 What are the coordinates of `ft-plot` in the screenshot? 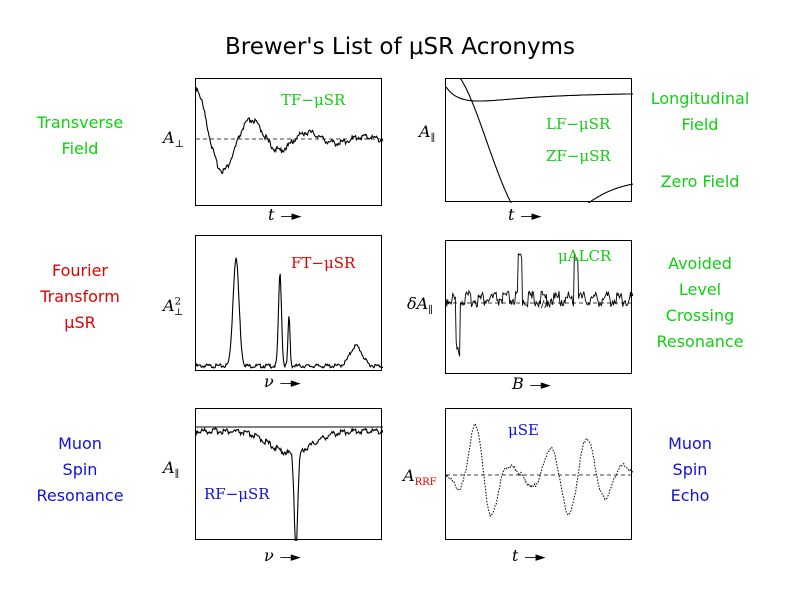 It's located at (289, 313).